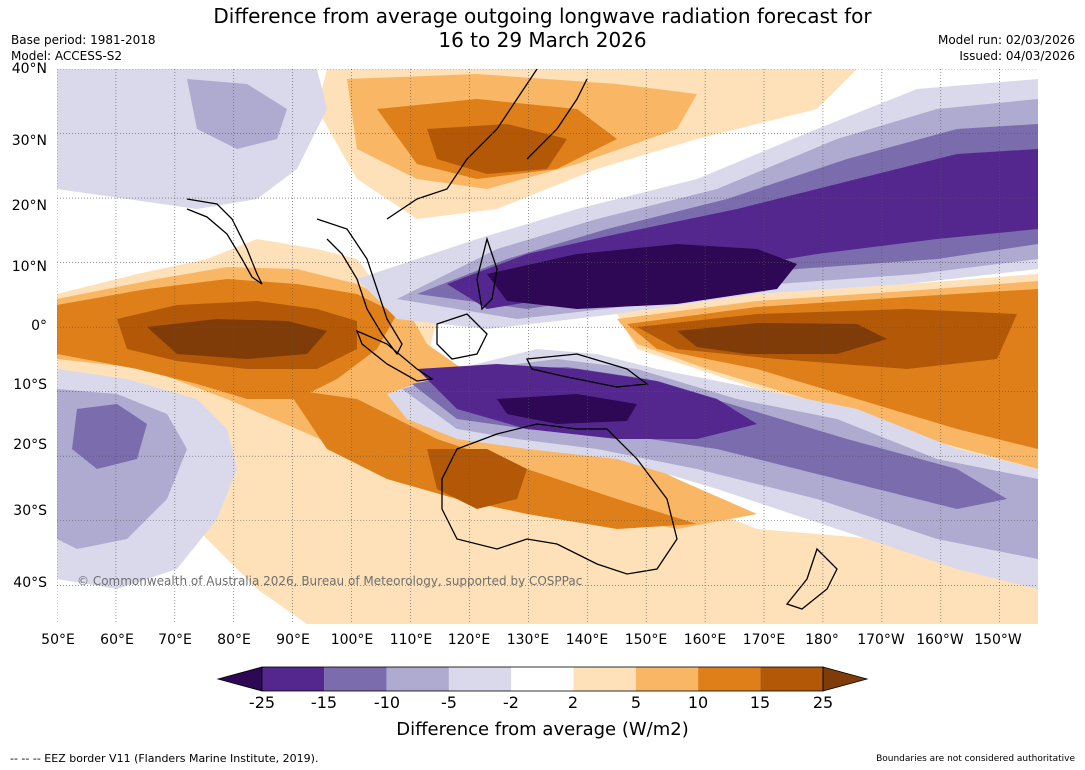 This screenshot has height=770, width=1085. What do you see at coordinates (30, 385) in the screenshot?
I see `lat-label-10s: 10°S` at bounding box center [30, 385].